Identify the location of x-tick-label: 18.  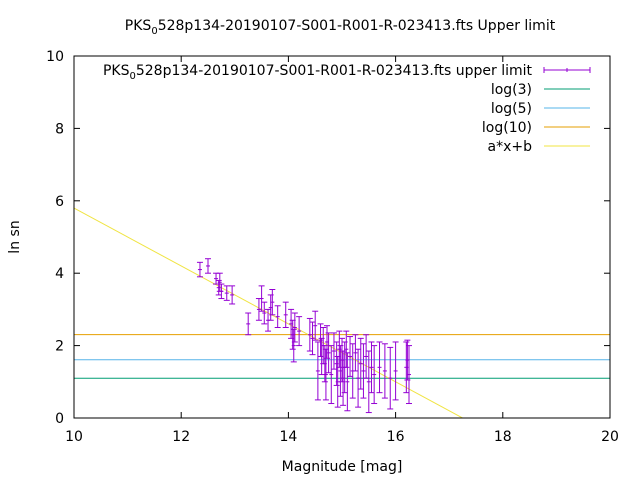
(503, 437).